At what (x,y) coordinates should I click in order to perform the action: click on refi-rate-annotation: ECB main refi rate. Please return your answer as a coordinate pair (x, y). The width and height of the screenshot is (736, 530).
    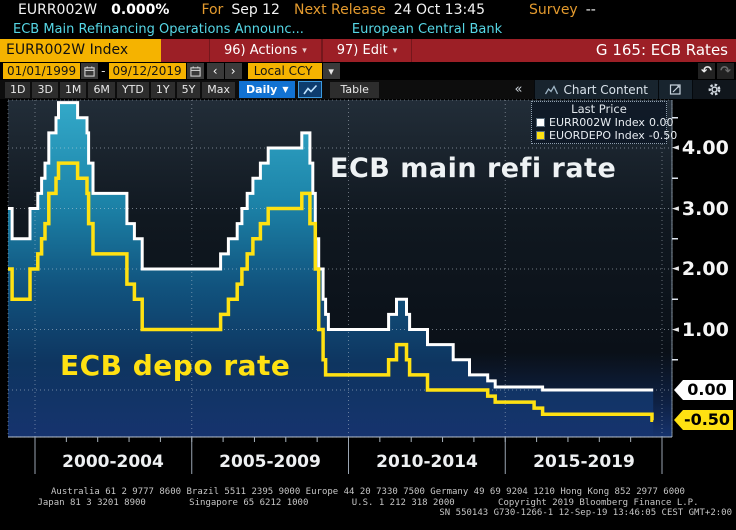
    Looking at the image, I should click on (473, 168).